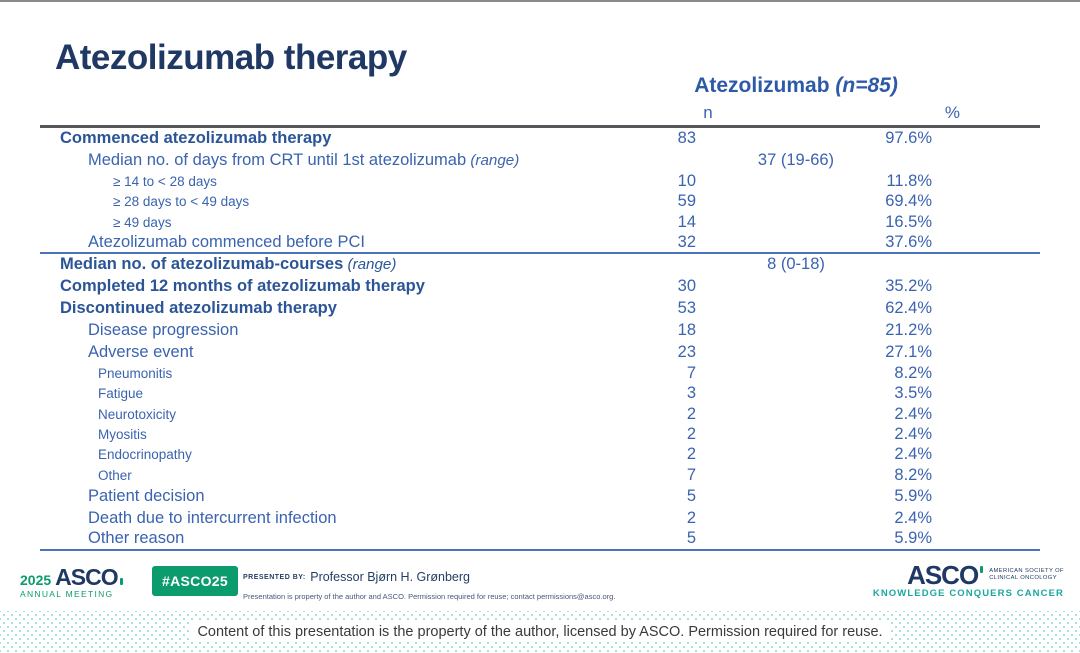 This screenshot has height=653, width=1080. I want to click on table-row: ≥ 49 days 14 16.5%, so click(540, 222).